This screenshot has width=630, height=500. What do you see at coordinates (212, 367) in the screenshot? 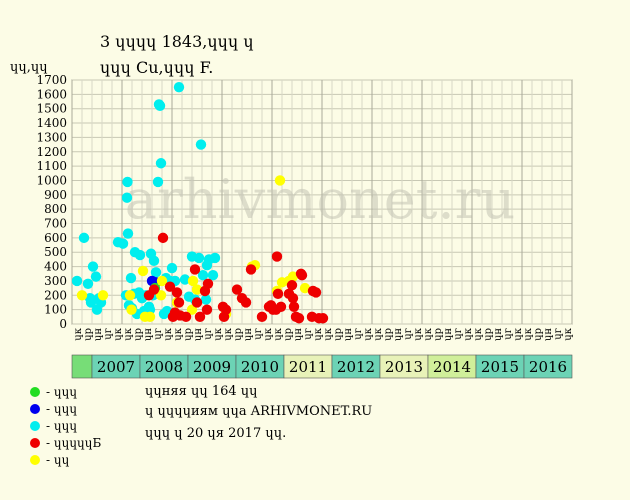
I see `year-label: 2009` at bounding box center [212, 367].